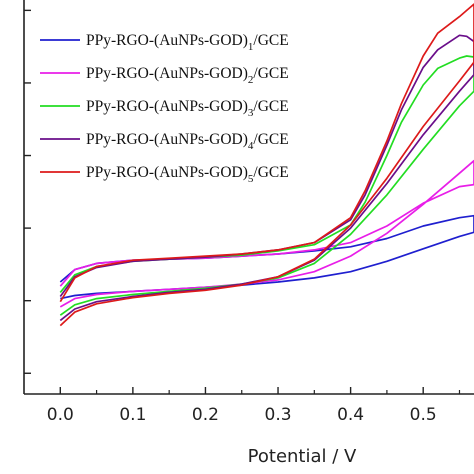 This screenshot has width=474, height=474. What do you see at coordinates (187, 108) in the screenshot?
I see `legend-label-3: PPy-RGO-(AuNPs-GOD)3/GCE` at bounding box center [187, 108].